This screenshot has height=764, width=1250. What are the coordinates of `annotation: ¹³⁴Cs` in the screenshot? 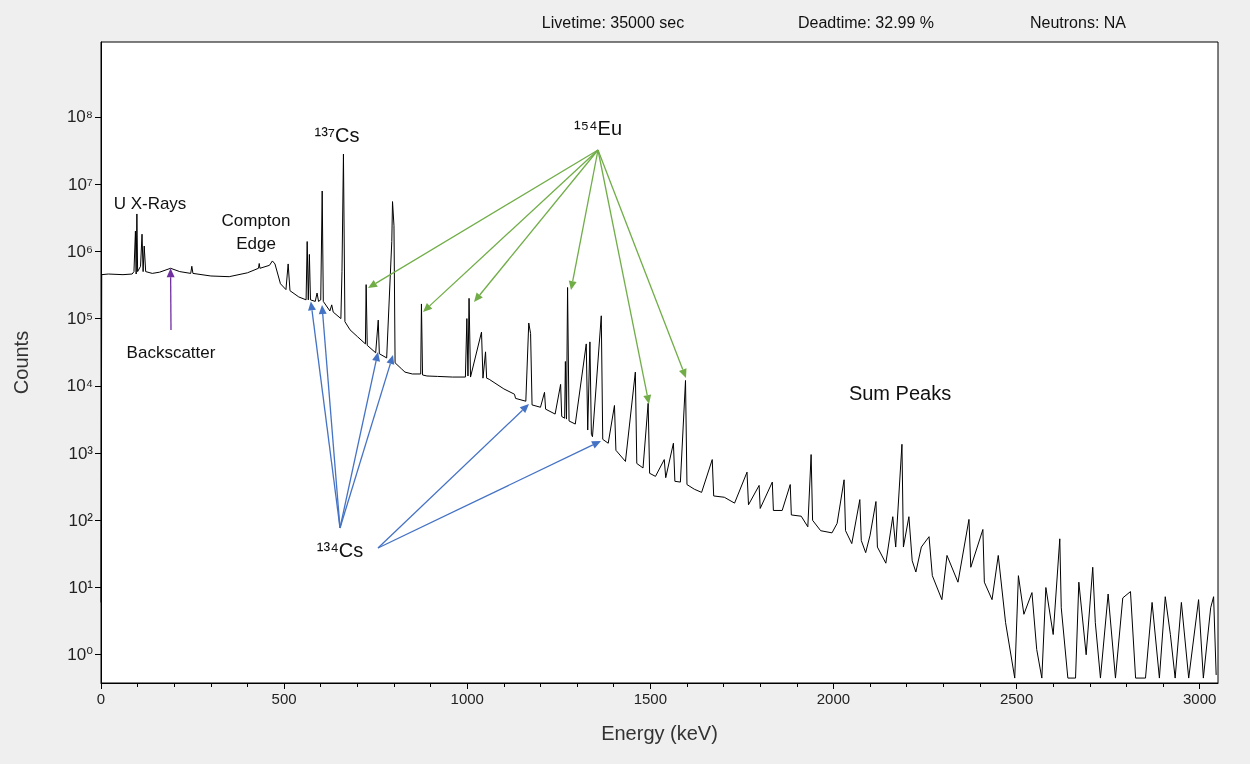 It's located at (340, 550).